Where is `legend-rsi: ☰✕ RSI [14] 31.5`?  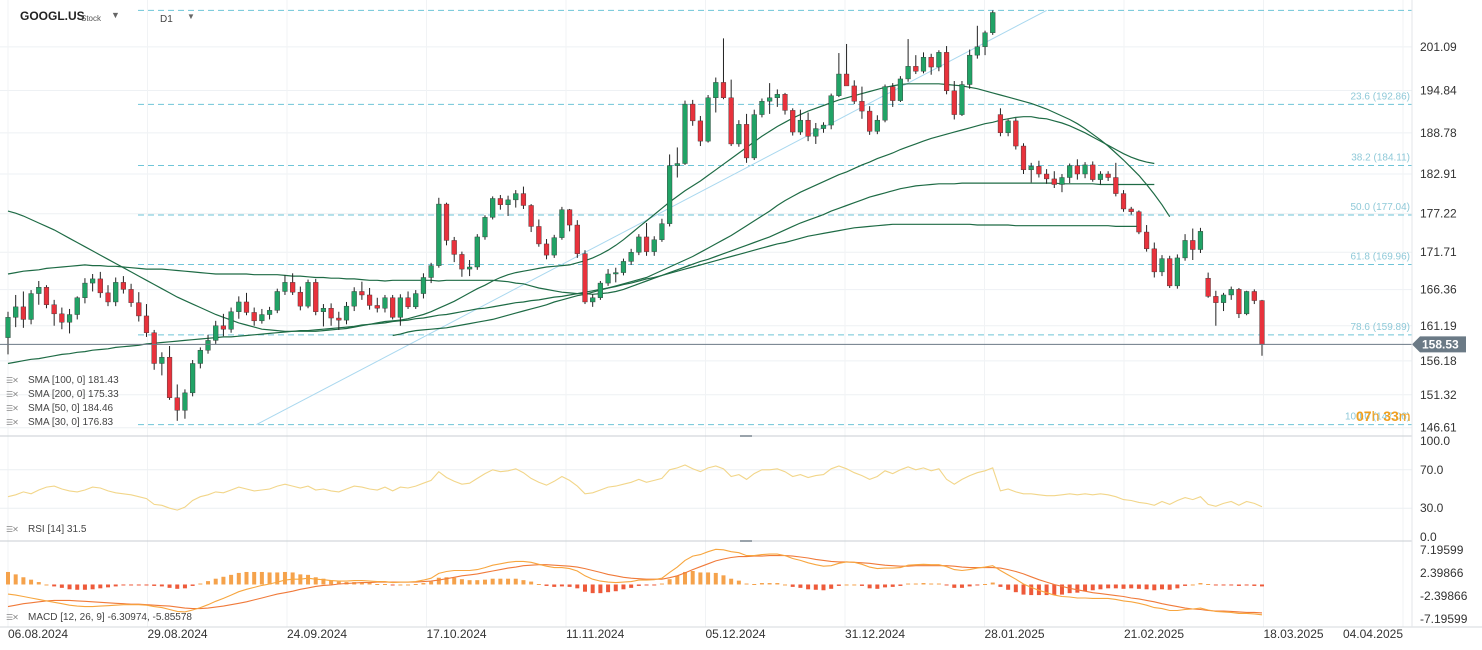
legend-rsi: ☰✕ RSI [14] 31.5 is located at coordinates (46, 529).